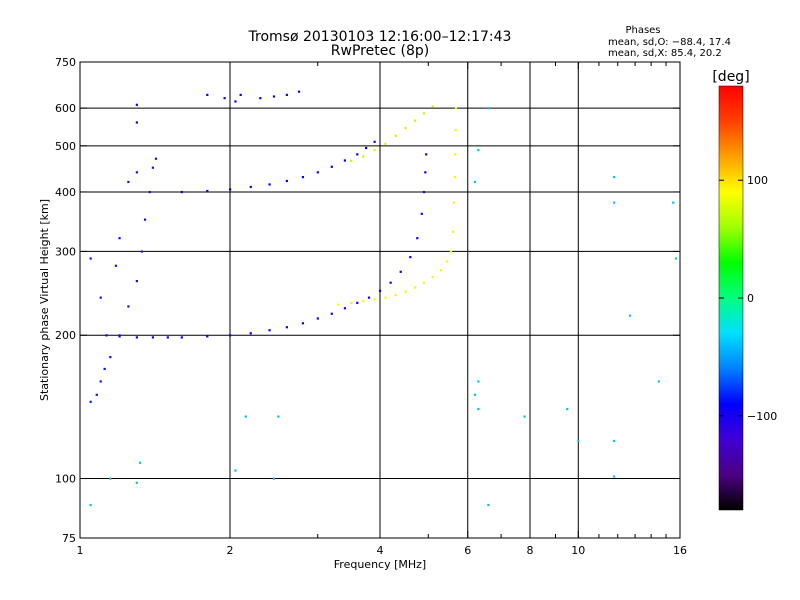 This screenshot has width=800, height=600. I want to click on x-axis-label: Frequency [MHz], so click(380, 564).